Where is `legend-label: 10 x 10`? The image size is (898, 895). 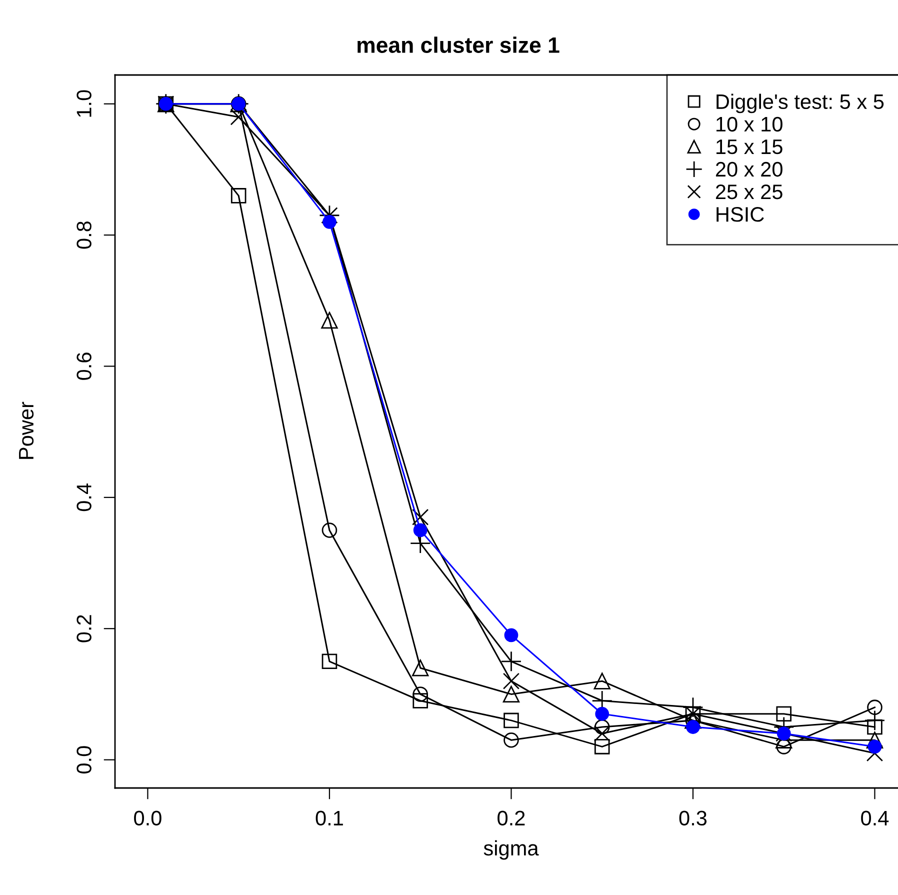
legend-label: 10 x 10 is located at coordinates (749, 124).